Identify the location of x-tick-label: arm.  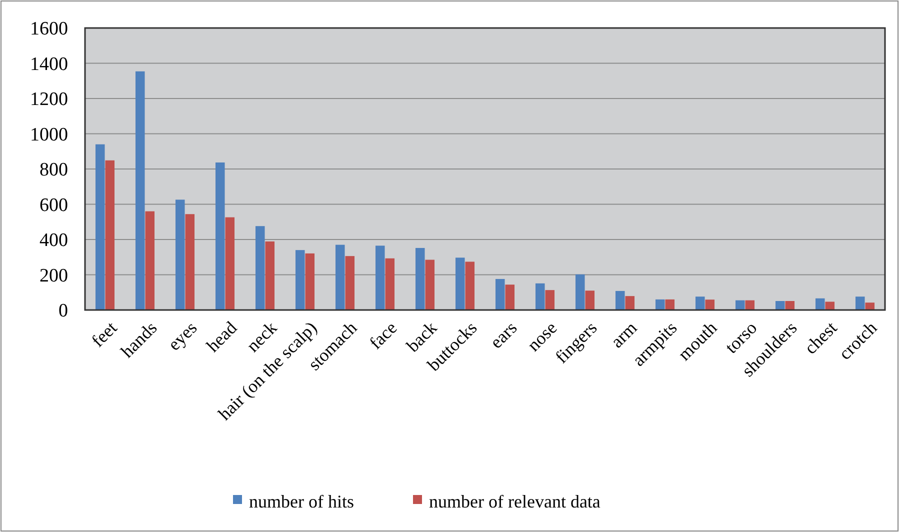
(623, 335).